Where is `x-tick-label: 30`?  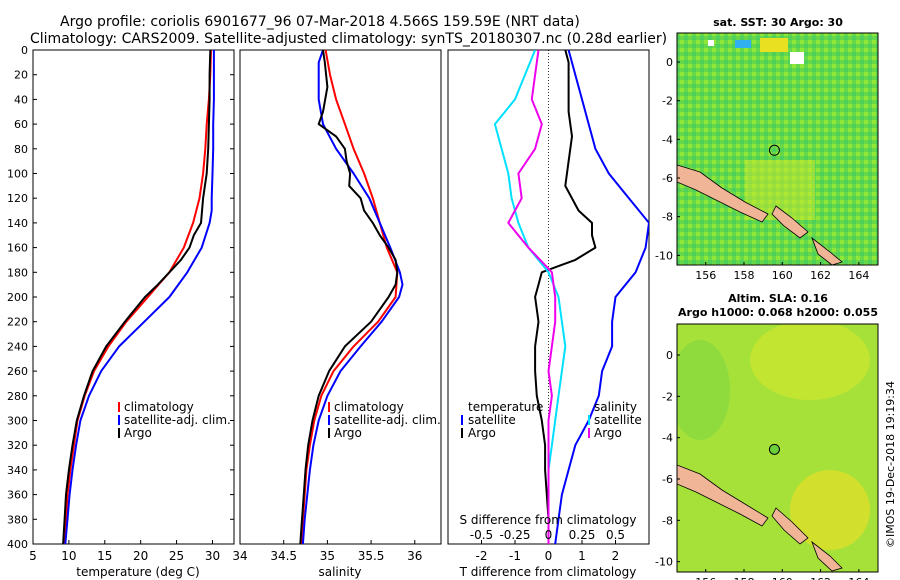 x-tick-label: 30 is located at coordinates (212, 556).